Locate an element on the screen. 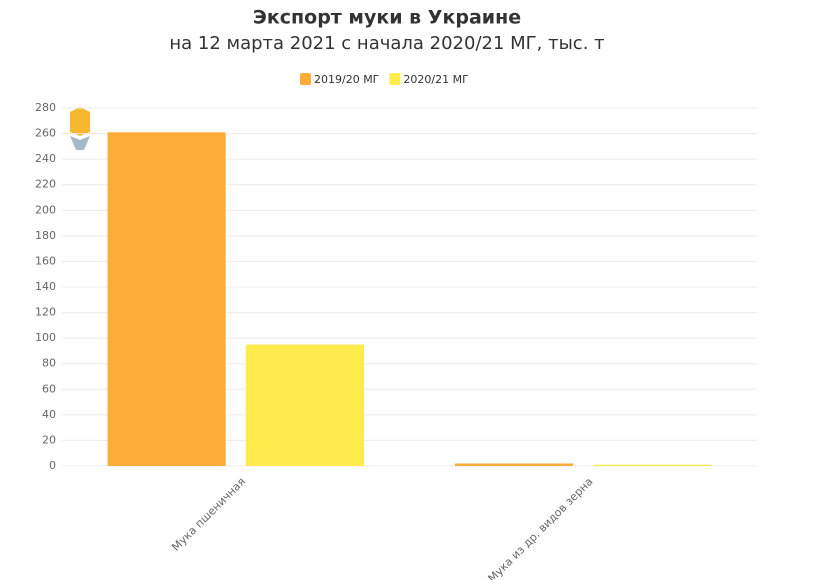 The image size is (833, 580). y-tick-label: 260 is located at coordinates (45, 133).